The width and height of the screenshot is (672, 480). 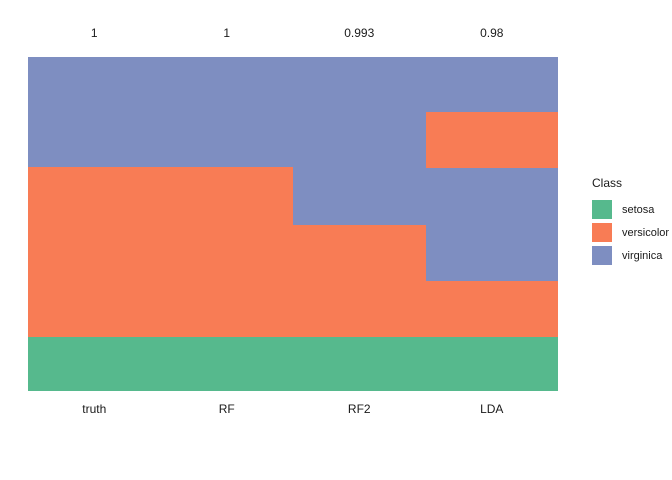 What do you see at coordinates (492, 33) in the screenshot?
I see `accuracy-label-LDA: 0.98` at bounding box center [492, 33].